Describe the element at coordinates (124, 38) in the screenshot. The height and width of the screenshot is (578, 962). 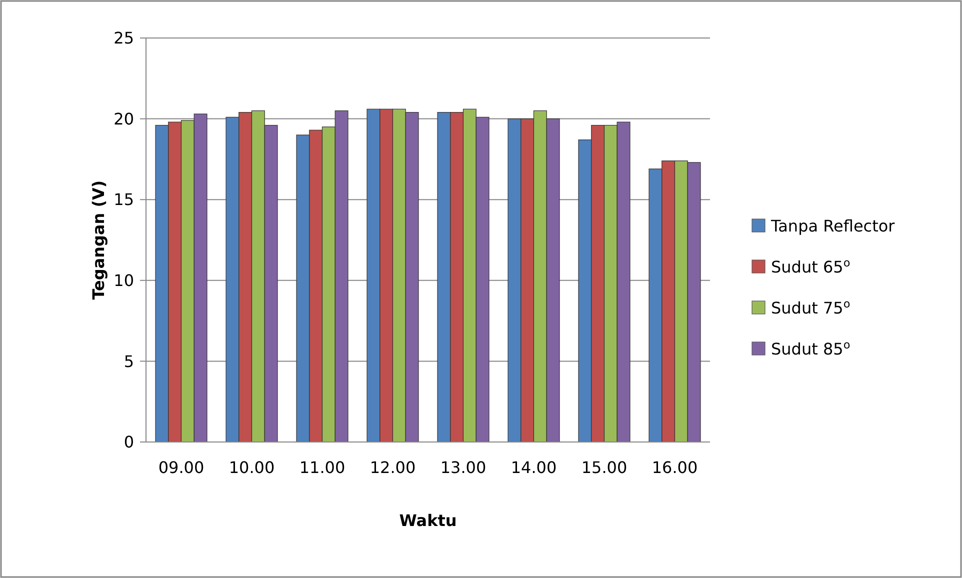
I see `y-tick-label: 25` at that location.